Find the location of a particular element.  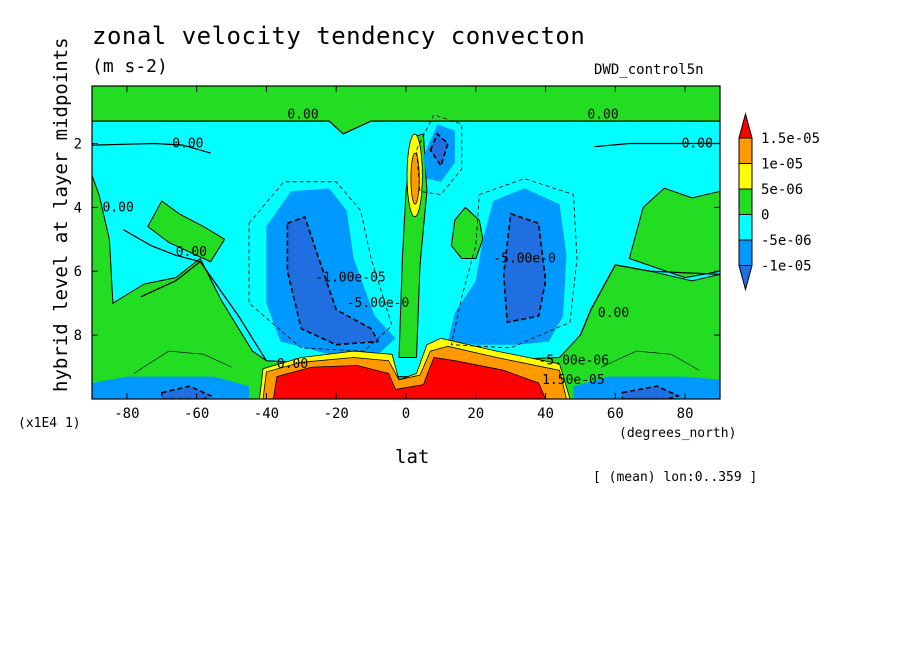

contour-label-12: 1.50e-05 is located at coordinates (573, 380).